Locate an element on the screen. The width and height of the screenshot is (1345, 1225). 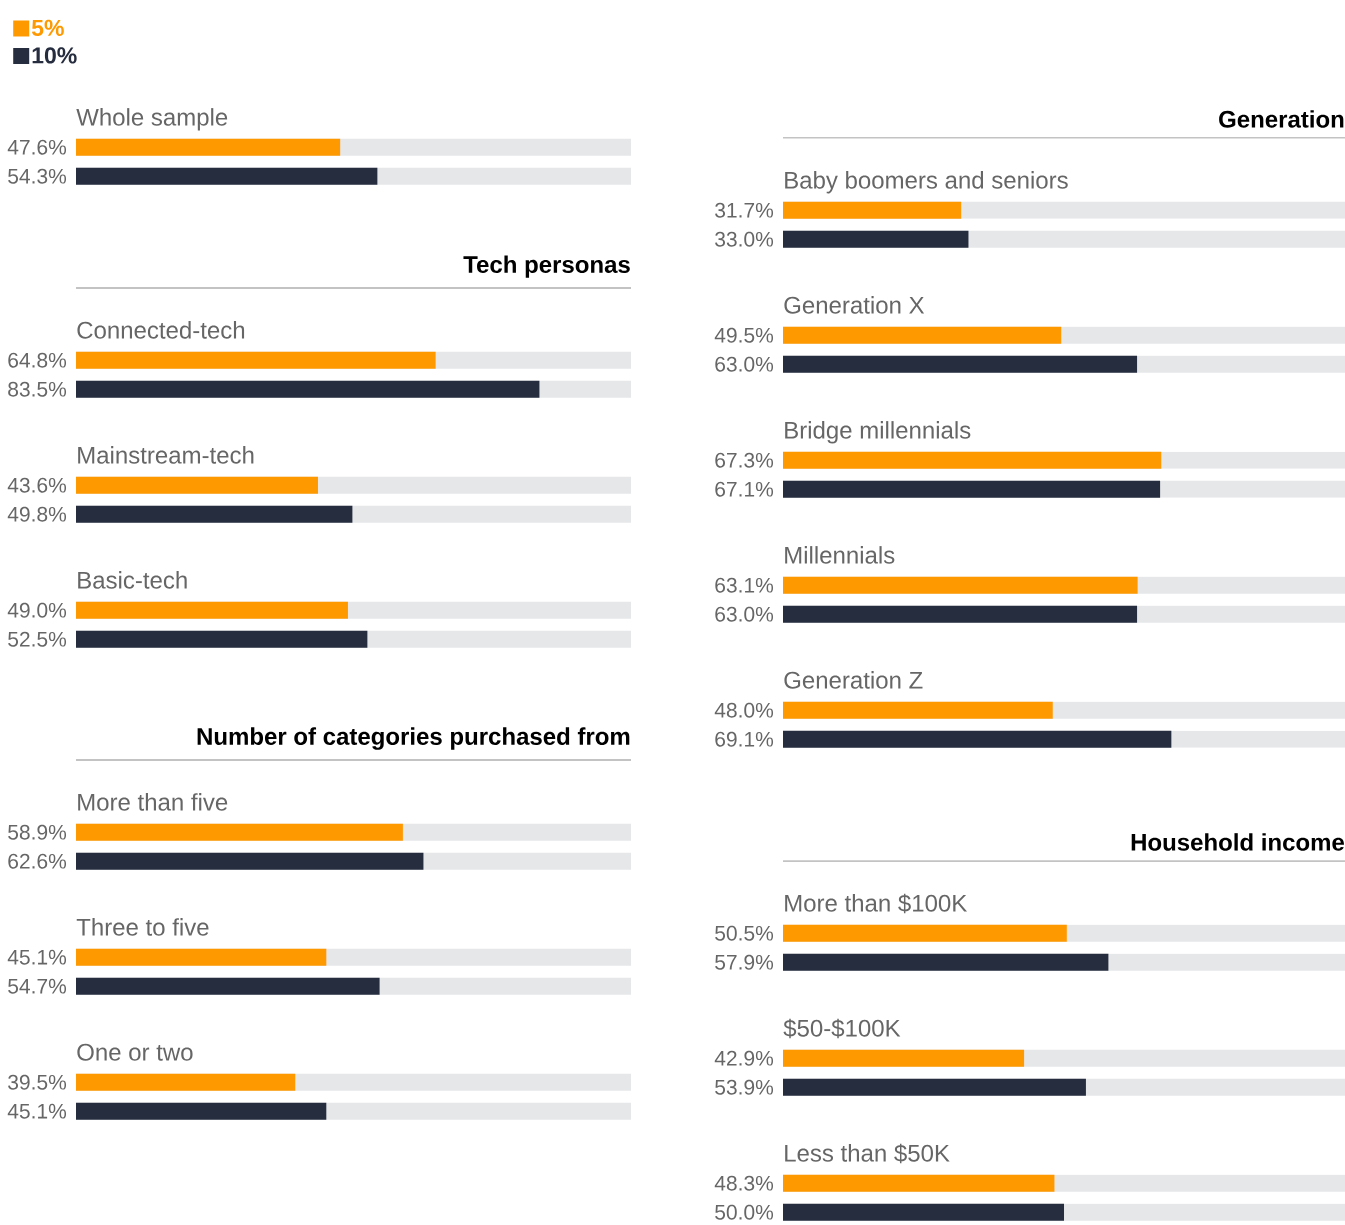
data-label: 54.3% is located at coordinates (37, 176).